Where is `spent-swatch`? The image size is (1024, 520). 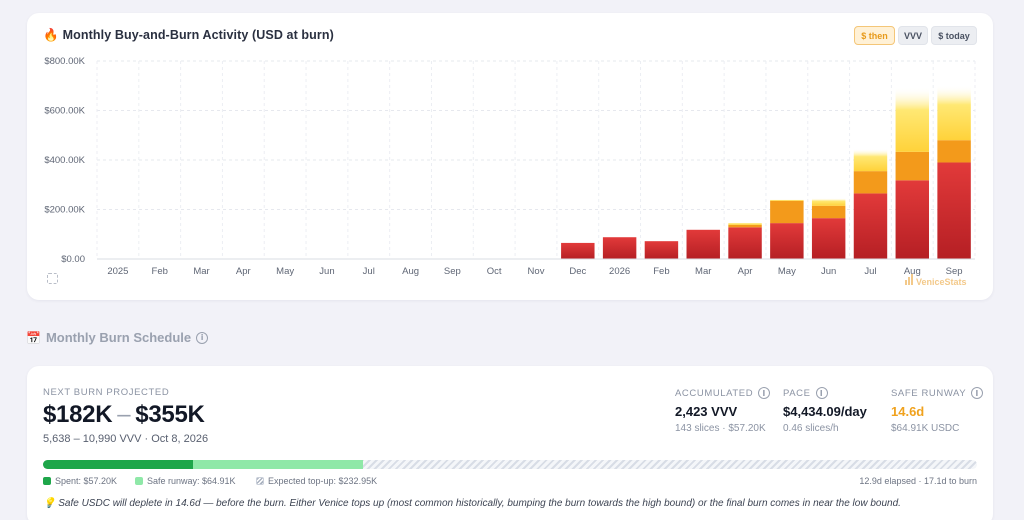
spent-swatch is located at coordinates (47, 481).